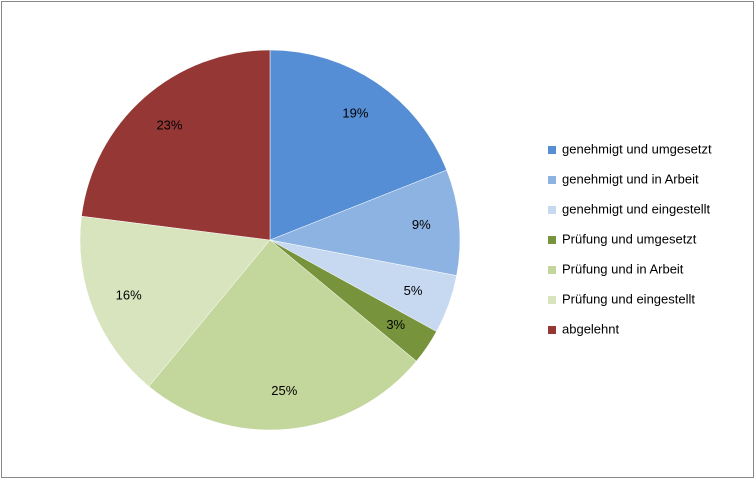 The height and width of the screenshot is (480, 755). What do you see at coordinates (129, 294) in the screenshot?
I see `slice-label: 16%` at bounding box center [129, 294].